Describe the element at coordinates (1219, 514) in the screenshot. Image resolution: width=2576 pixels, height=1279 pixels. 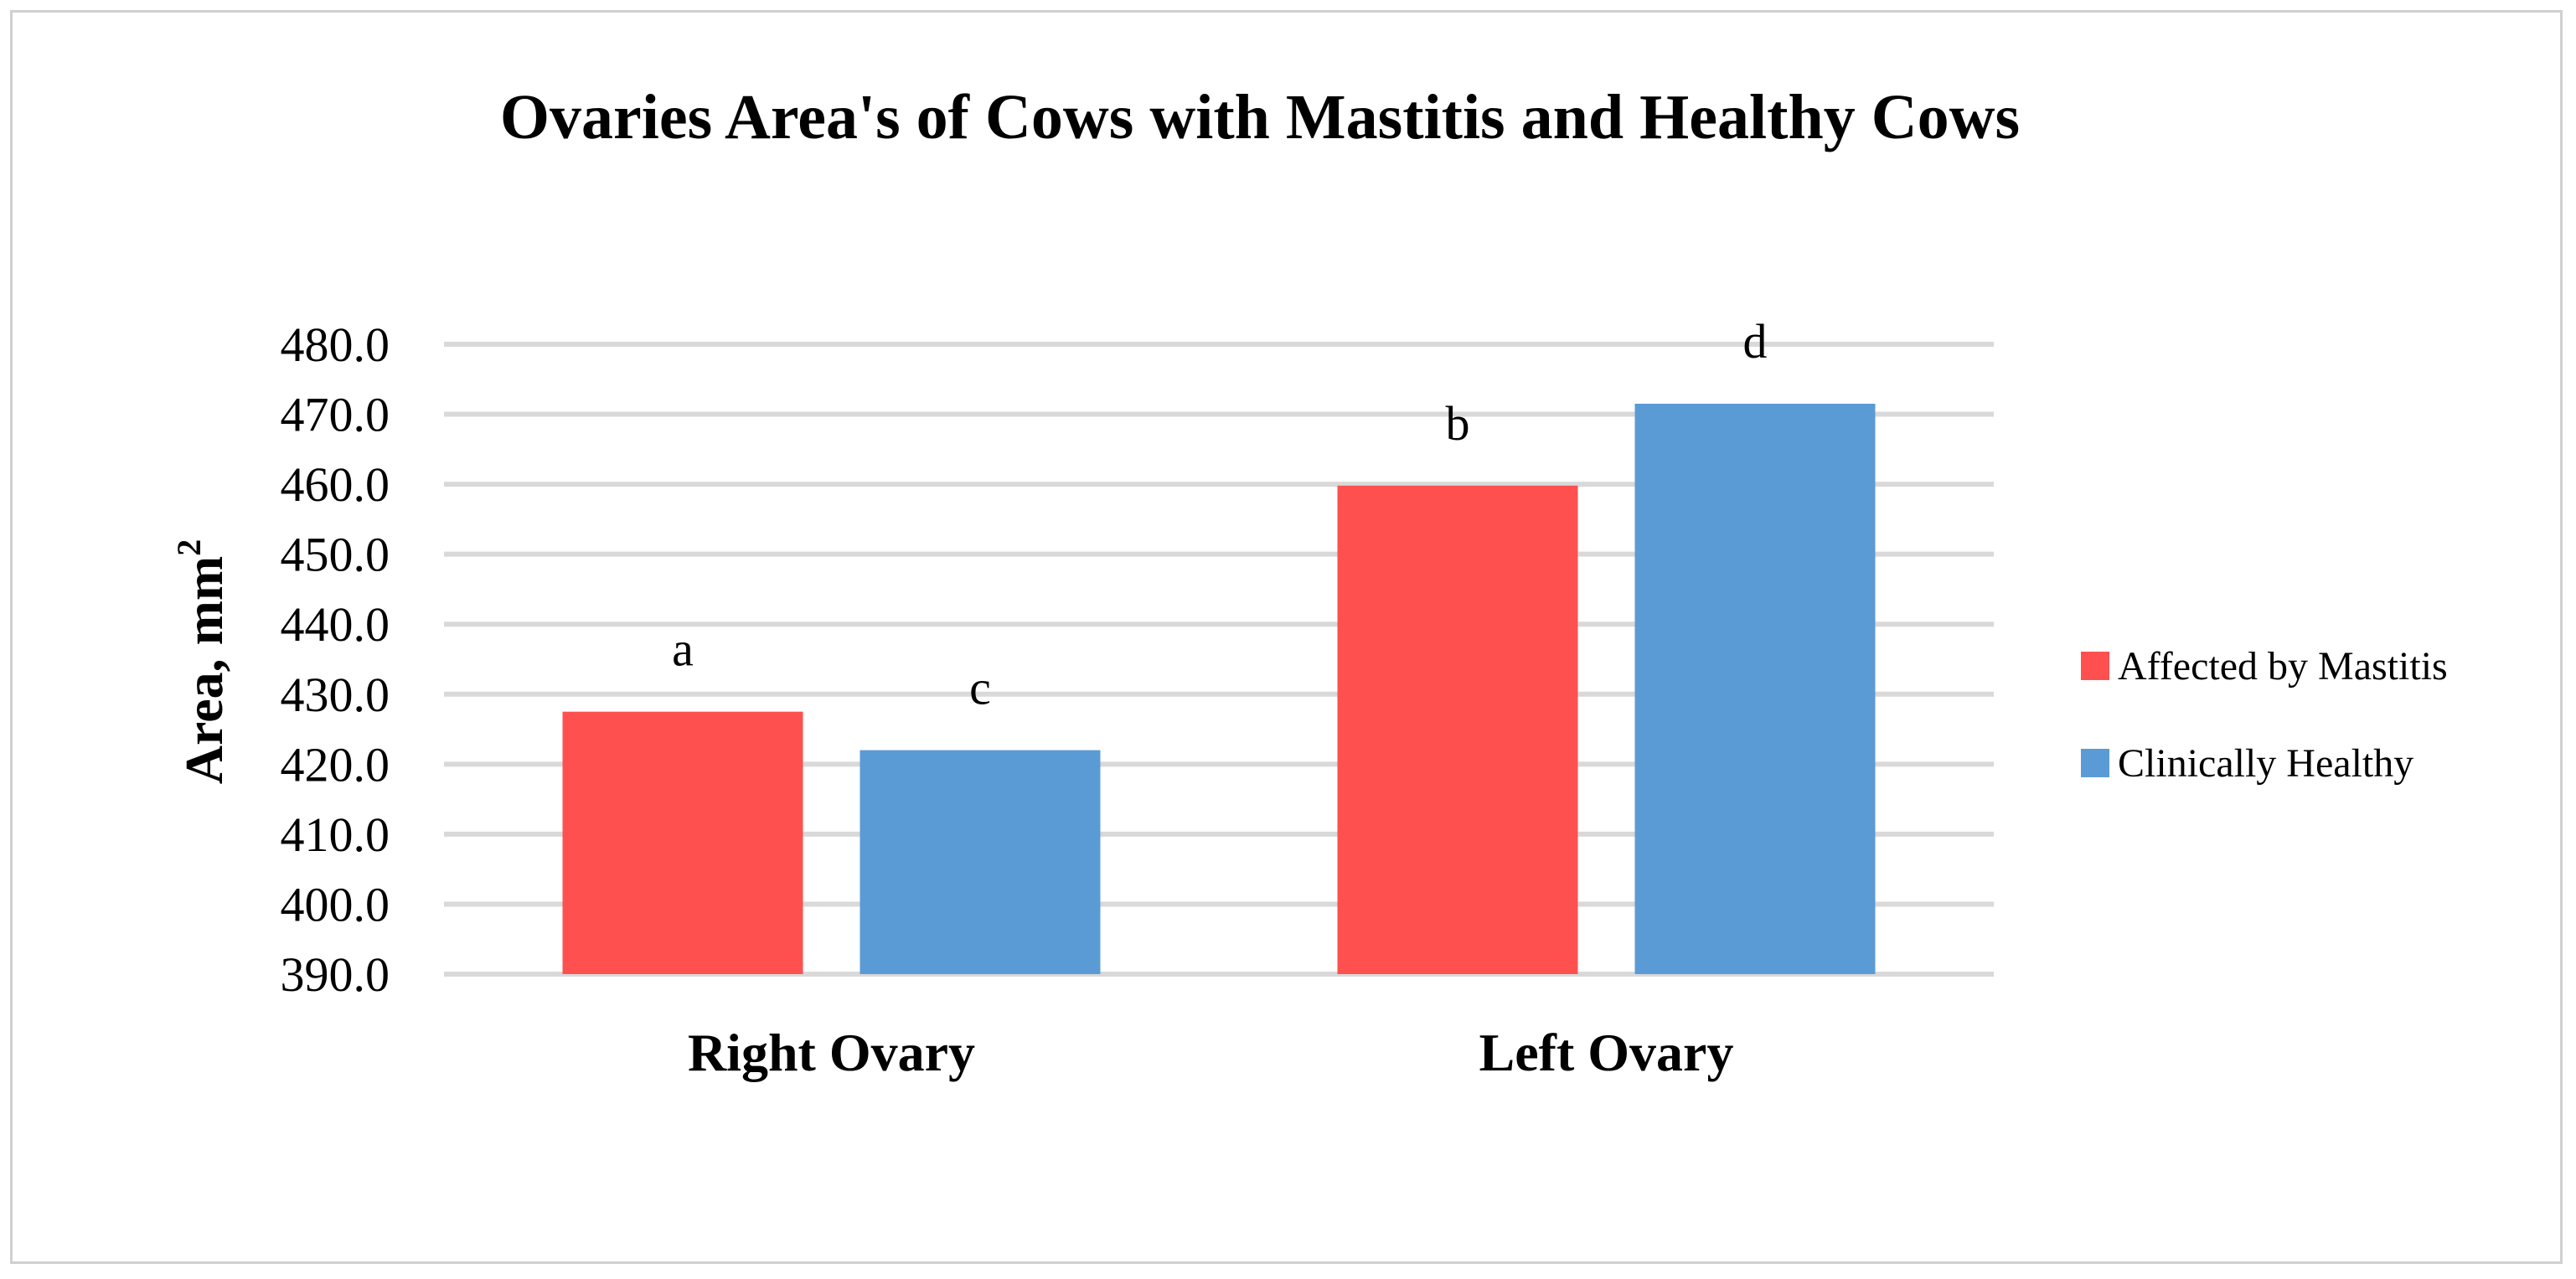
I see `data-labels: a c b d` at that location.